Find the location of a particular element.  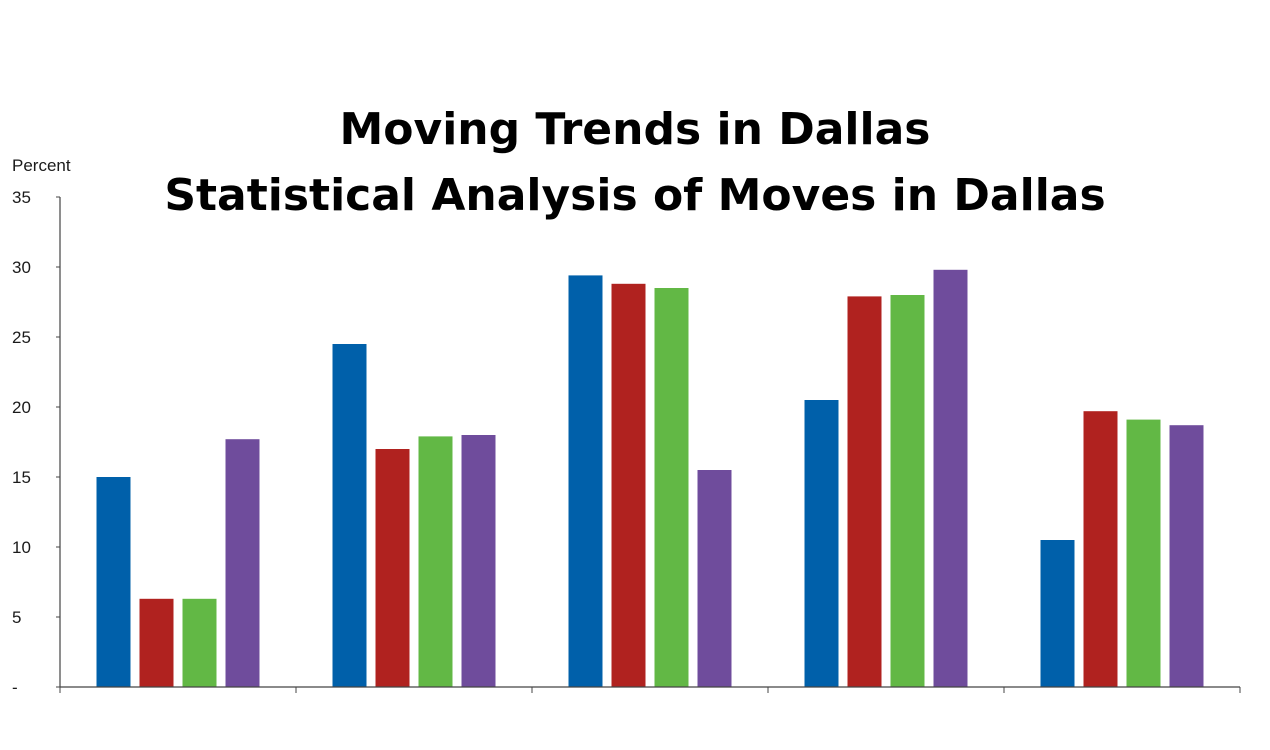

y-tick-label: 15 is located at coordinates (21, 477).